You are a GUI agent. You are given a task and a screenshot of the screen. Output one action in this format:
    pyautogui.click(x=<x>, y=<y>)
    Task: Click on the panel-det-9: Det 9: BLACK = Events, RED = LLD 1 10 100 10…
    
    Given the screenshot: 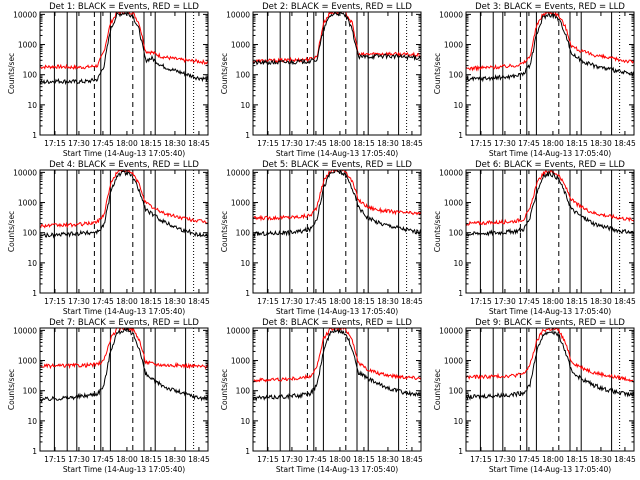 What is the action you would take?
    pyautogui.click(x=534, y=396)
    